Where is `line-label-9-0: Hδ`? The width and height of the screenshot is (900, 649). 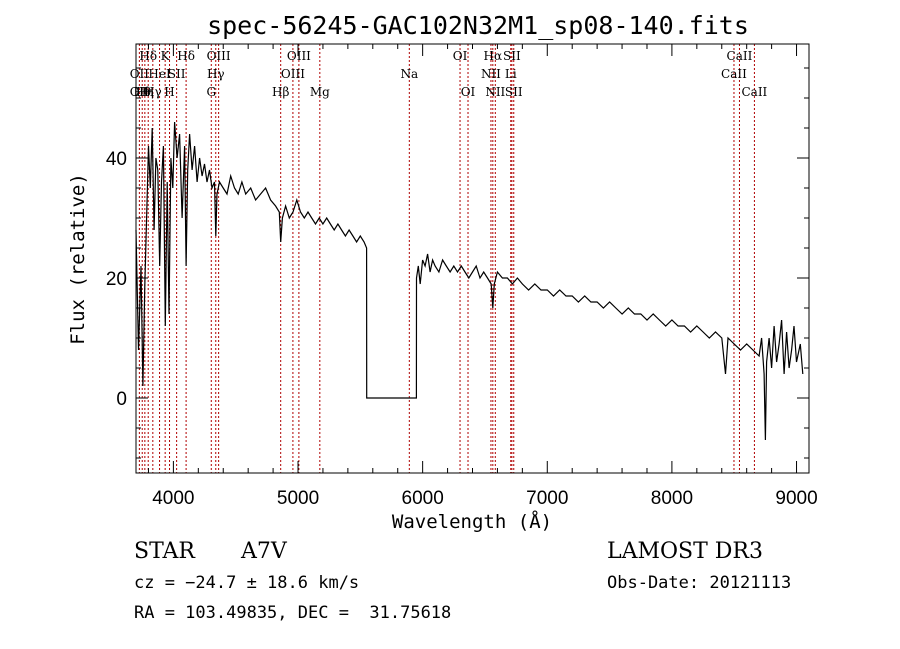
line-label-9-0: Hδ is located at coordinates (186, 56).